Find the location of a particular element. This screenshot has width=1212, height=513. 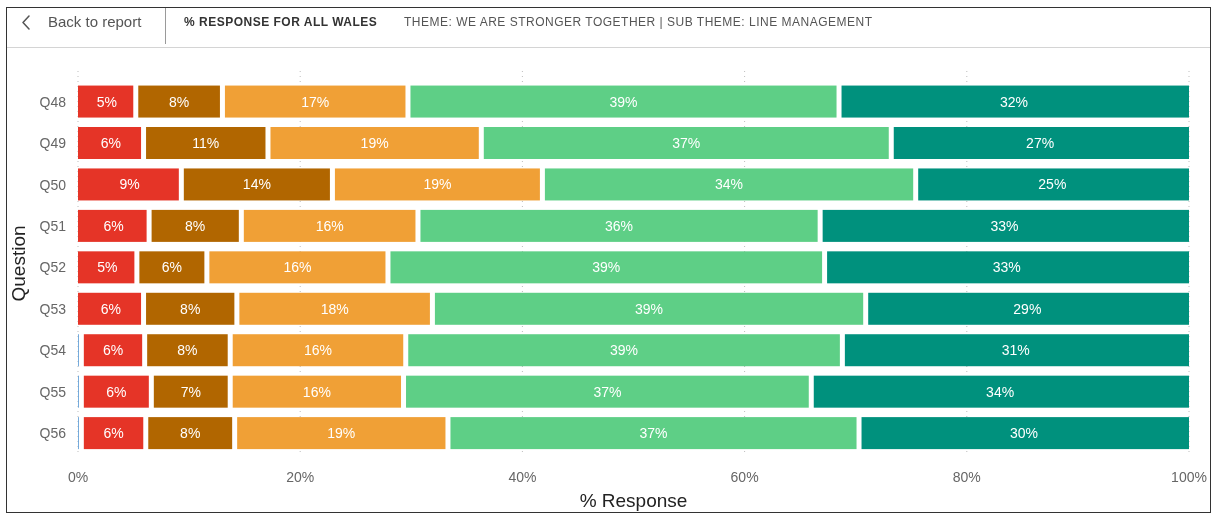

y-tick-label: Q51 is located at coordinates (53, 226).